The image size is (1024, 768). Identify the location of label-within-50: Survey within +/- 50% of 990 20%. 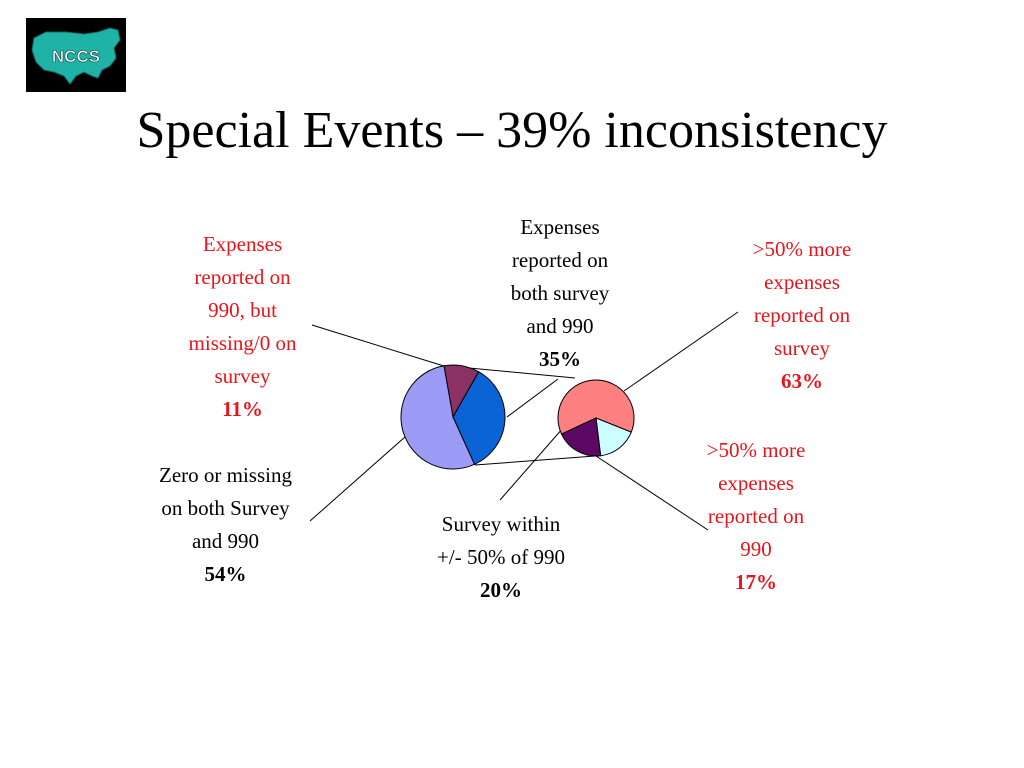
(501, 557).